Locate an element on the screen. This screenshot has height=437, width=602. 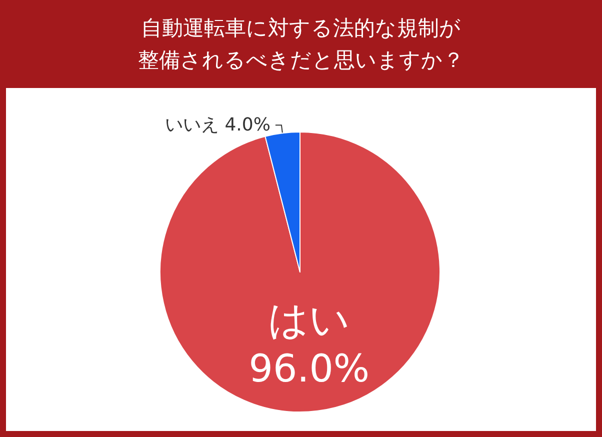
slice-label: いいえ 4.0% is located at coordinates (217, 125).